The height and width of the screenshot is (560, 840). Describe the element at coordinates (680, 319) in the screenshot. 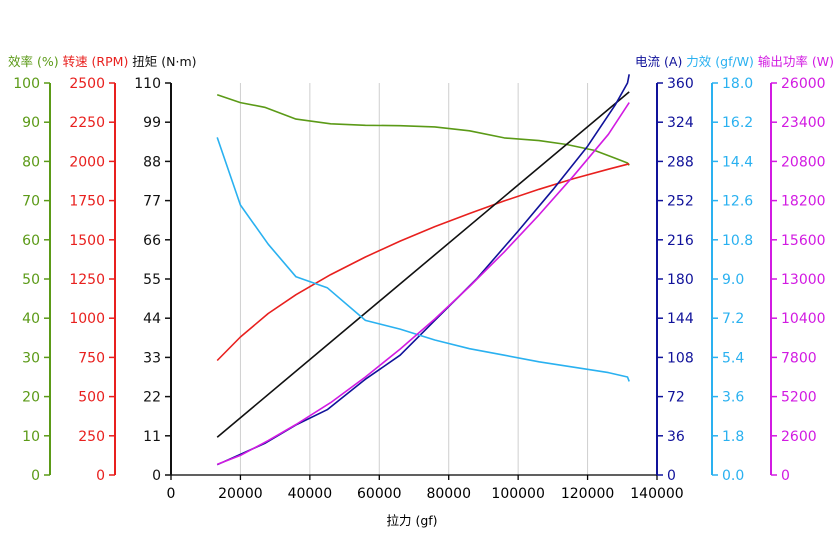

I see `current-tick-label: 144` at that location.